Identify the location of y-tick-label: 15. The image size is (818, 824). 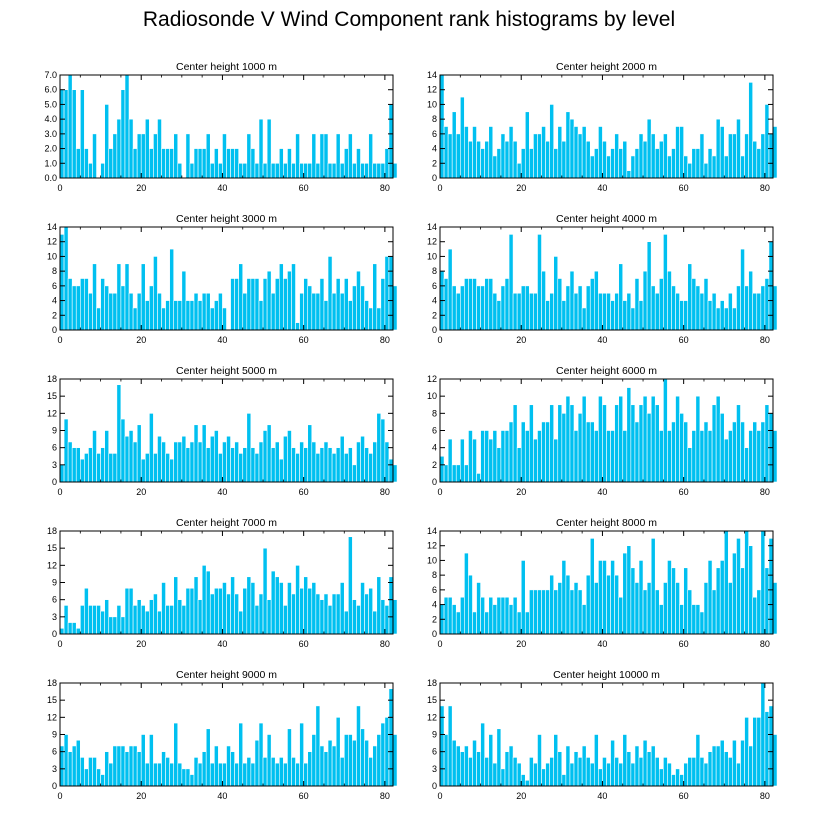
(52, 548).